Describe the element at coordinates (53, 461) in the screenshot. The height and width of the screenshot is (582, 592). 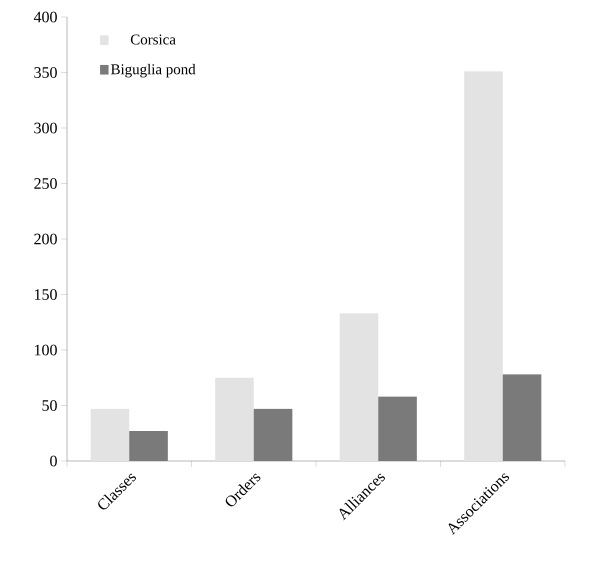
I see `y-tick-label: 0` at that location.